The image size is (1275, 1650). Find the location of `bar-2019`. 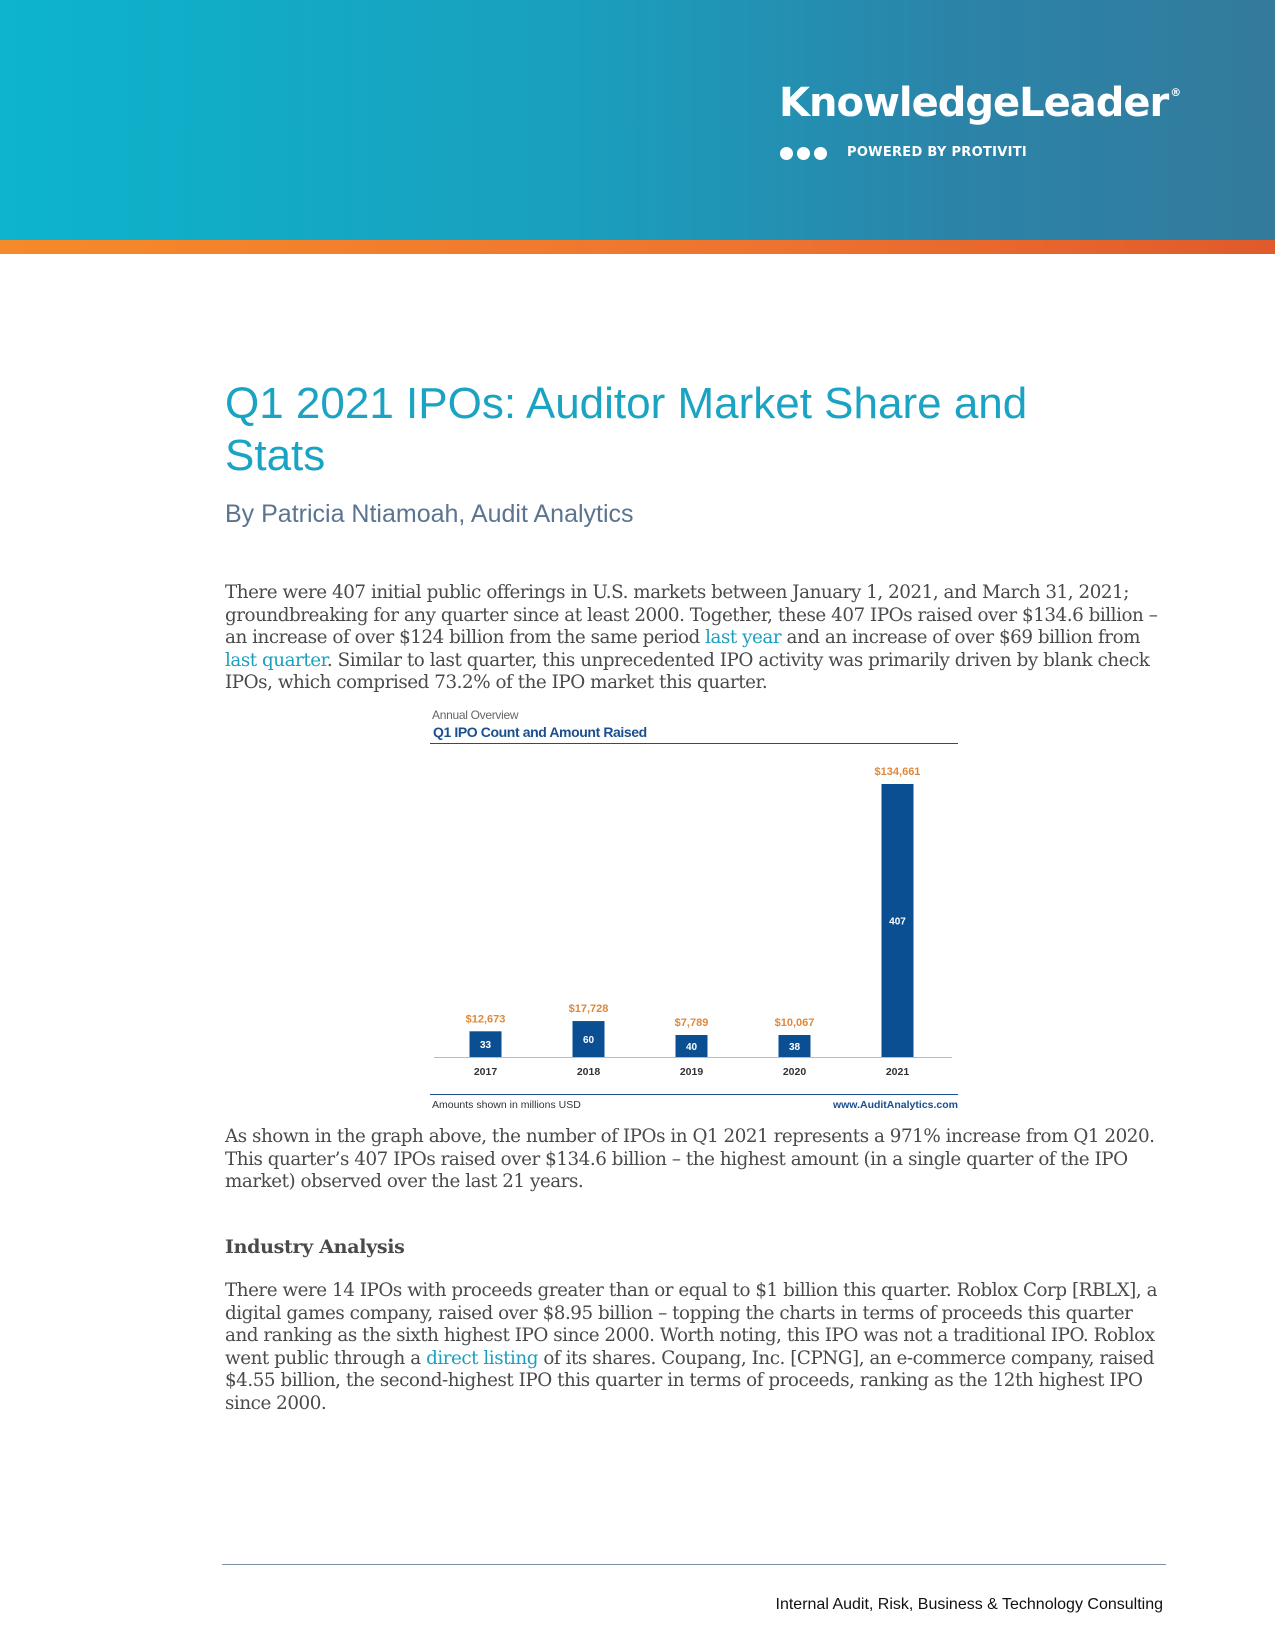

bar-2019 is located at coordinates (691, 1046).